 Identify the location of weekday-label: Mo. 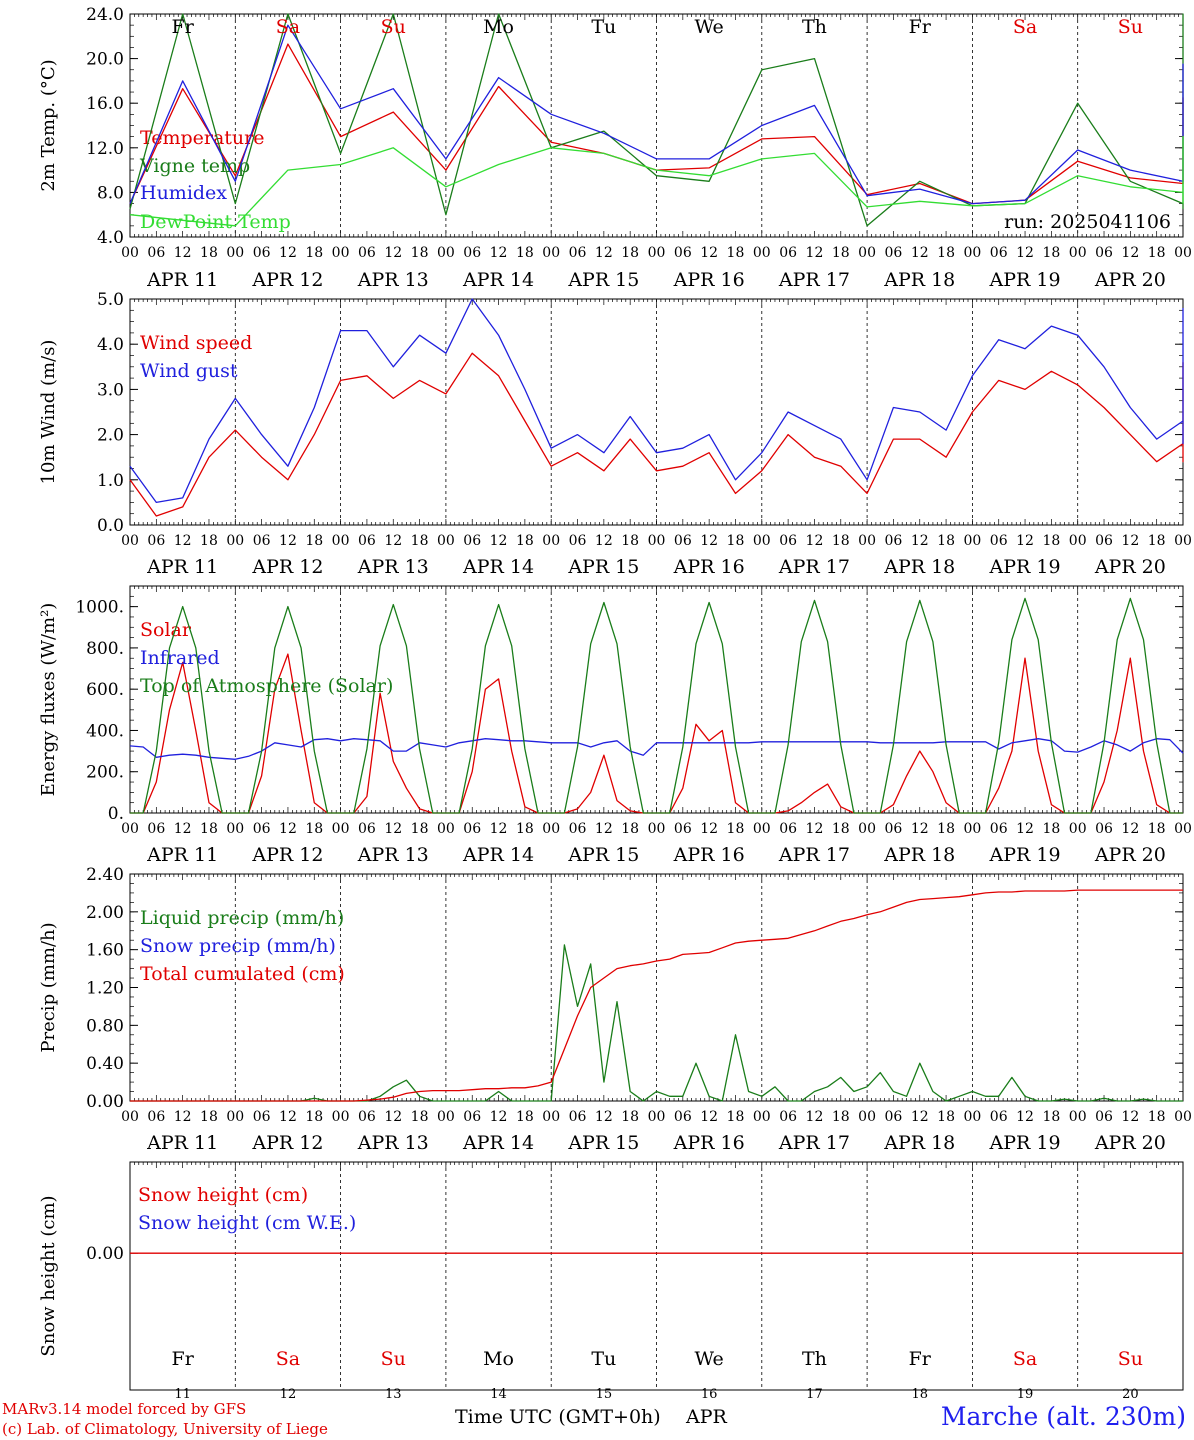
(498, 1359).